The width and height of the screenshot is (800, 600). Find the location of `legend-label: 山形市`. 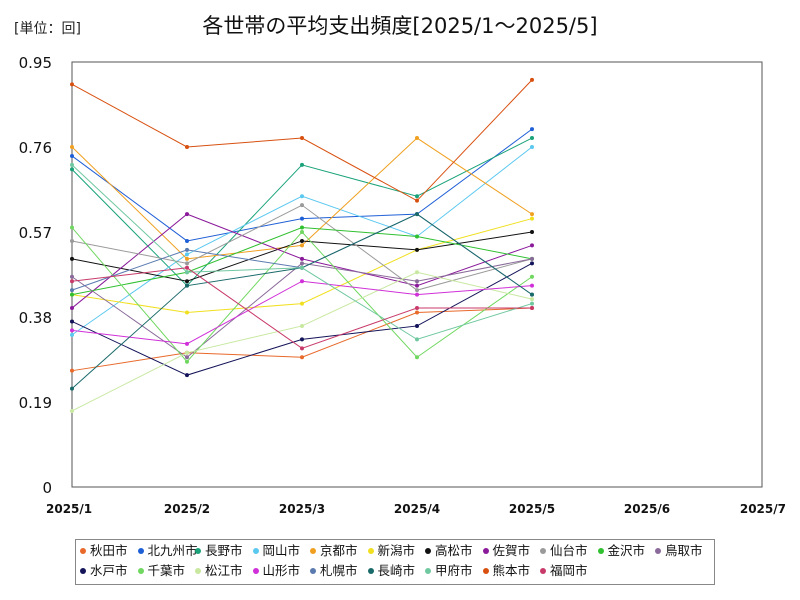

legend-label: 山形市 is located at coordinates (281, 570).